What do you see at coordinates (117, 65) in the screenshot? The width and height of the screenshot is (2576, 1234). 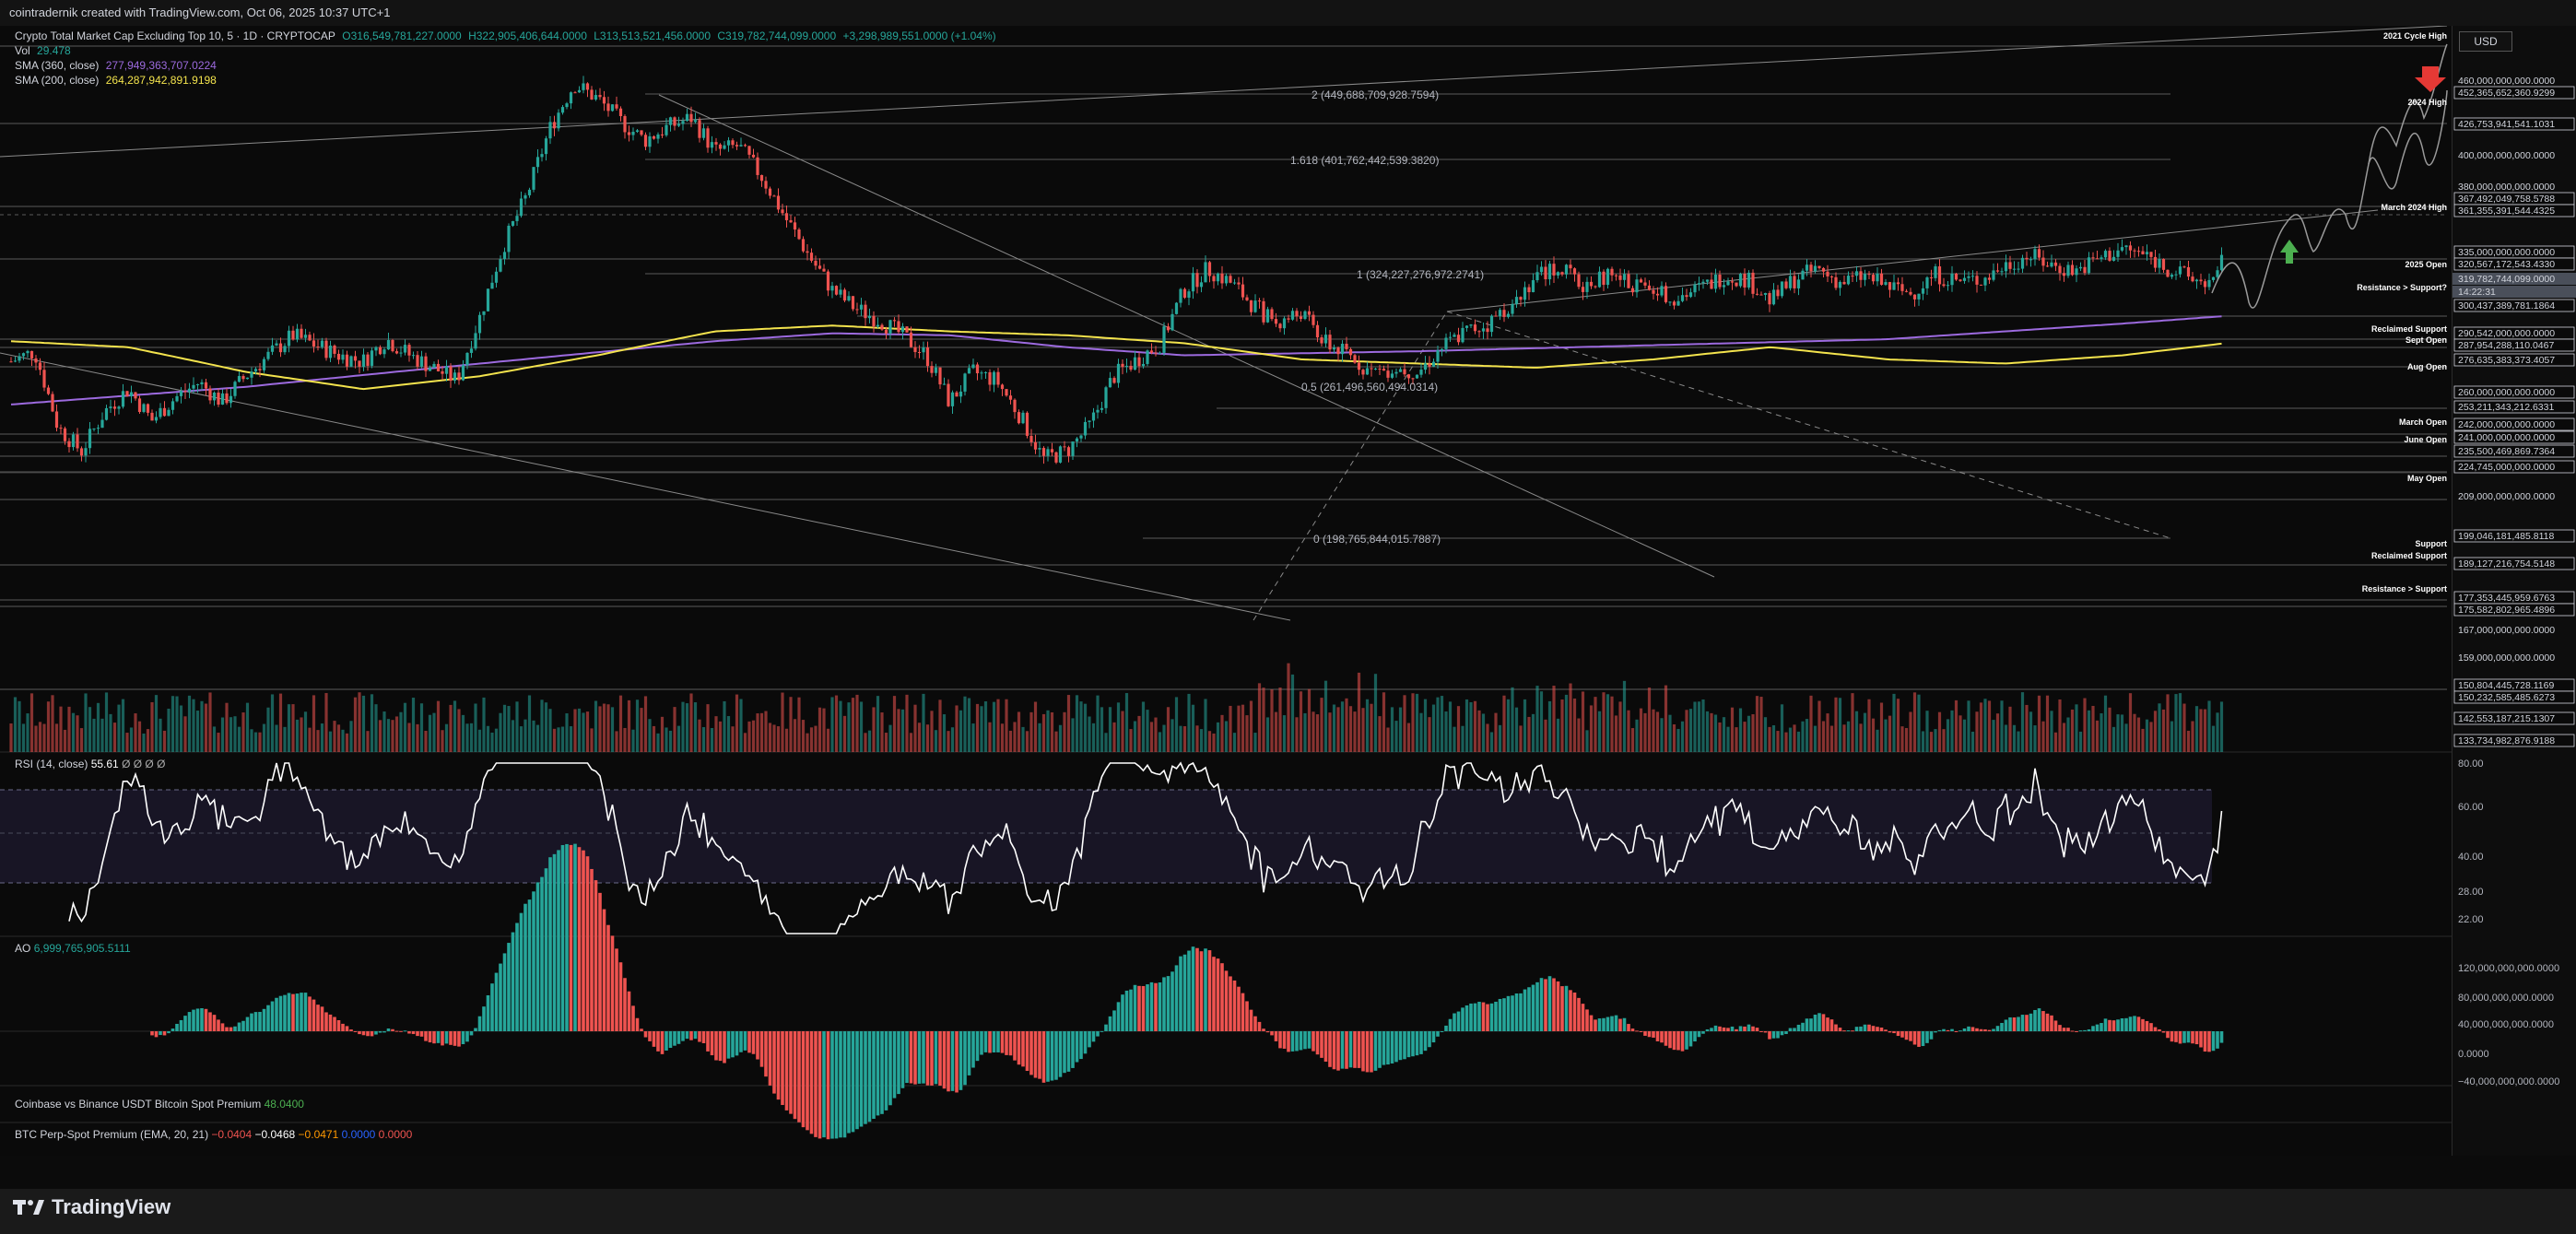 I see `sma360-legend: SMA (360, close) 277,949,363,707.0224` at bounding box center [117, 65].